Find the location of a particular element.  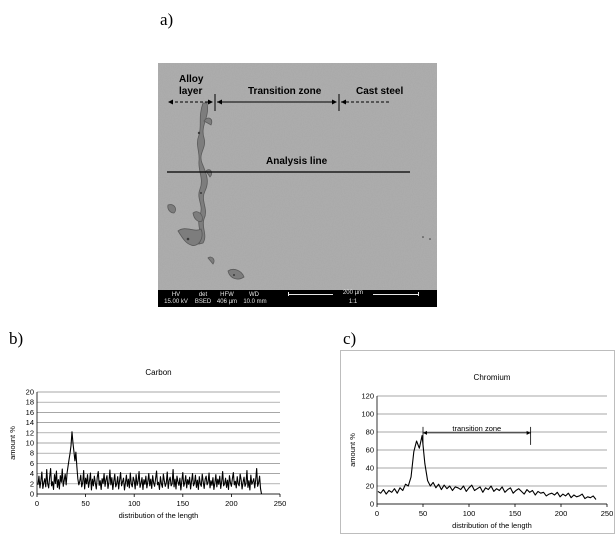

label-alloy-layer-line1: Alloy is located at coordinates (191, 79).